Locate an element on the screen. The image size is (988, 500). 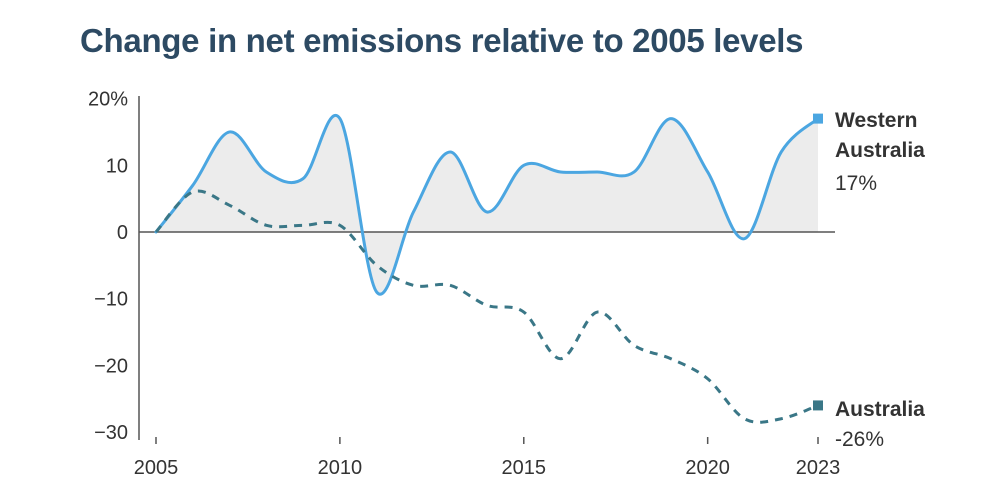
x-tick-label: 2015 is located at coordinates (524, 468).